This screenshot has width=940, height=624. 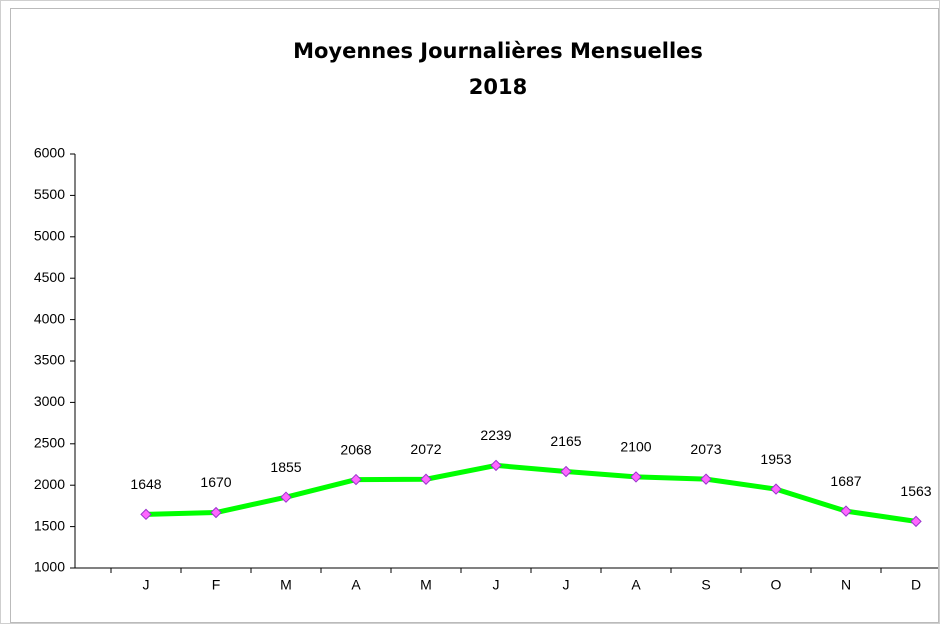 What do you see at coordinates (49, 401) in the screenshot?
I see `y-tick-label: 3000` at bounding box center [49, 401].